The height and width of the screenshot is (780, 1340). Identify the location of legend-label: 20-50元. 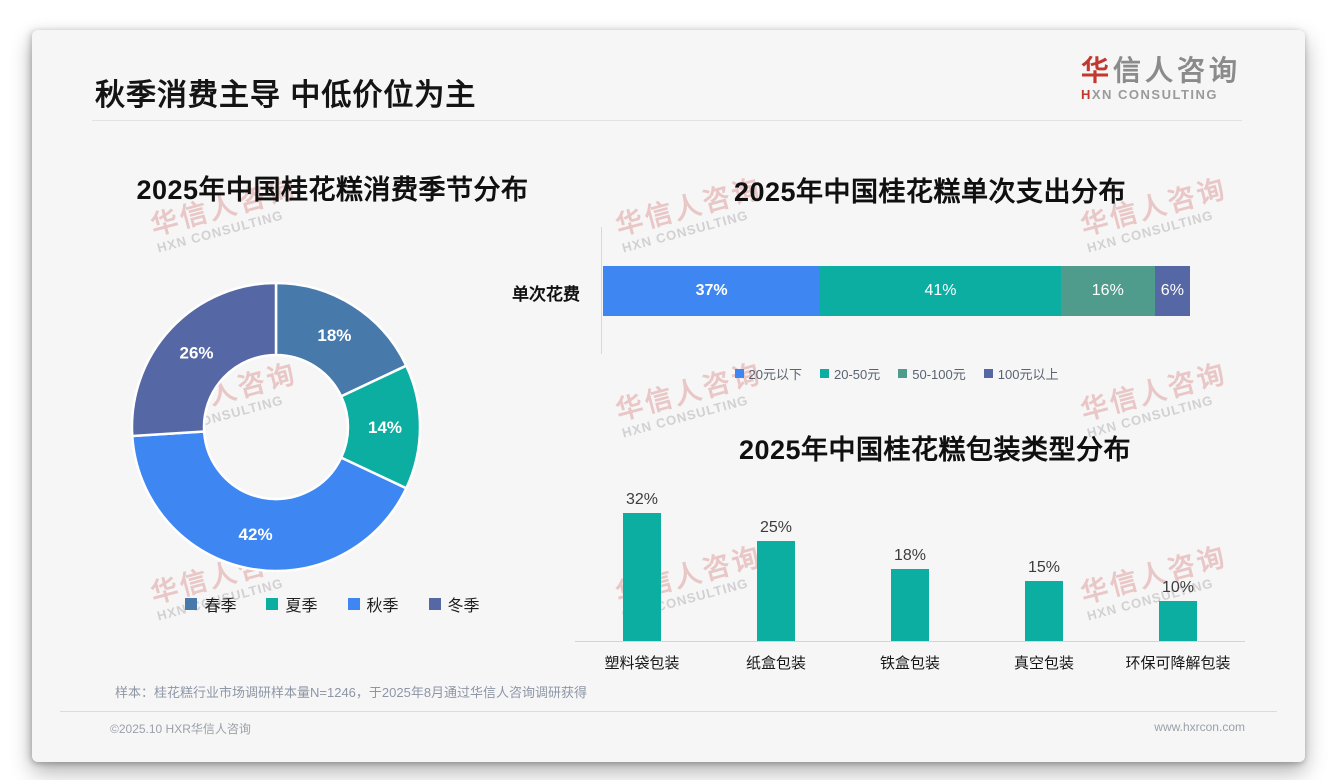
(857, 374).